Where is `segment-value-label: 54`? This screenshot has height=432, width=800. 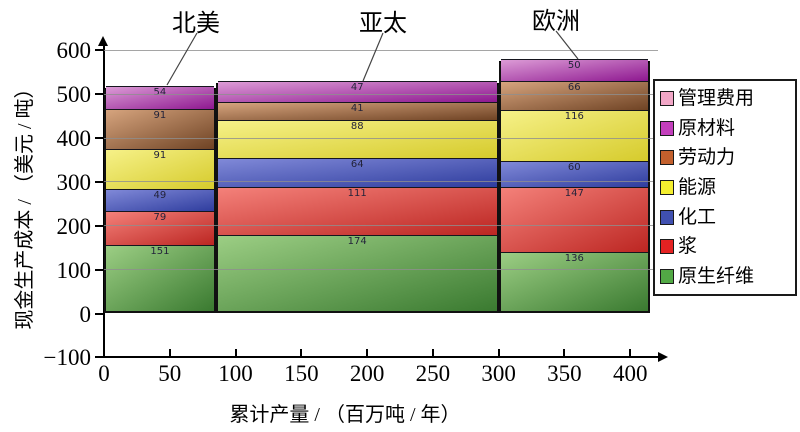 segment-value-label: 54 is located at coordinates (160, 92).